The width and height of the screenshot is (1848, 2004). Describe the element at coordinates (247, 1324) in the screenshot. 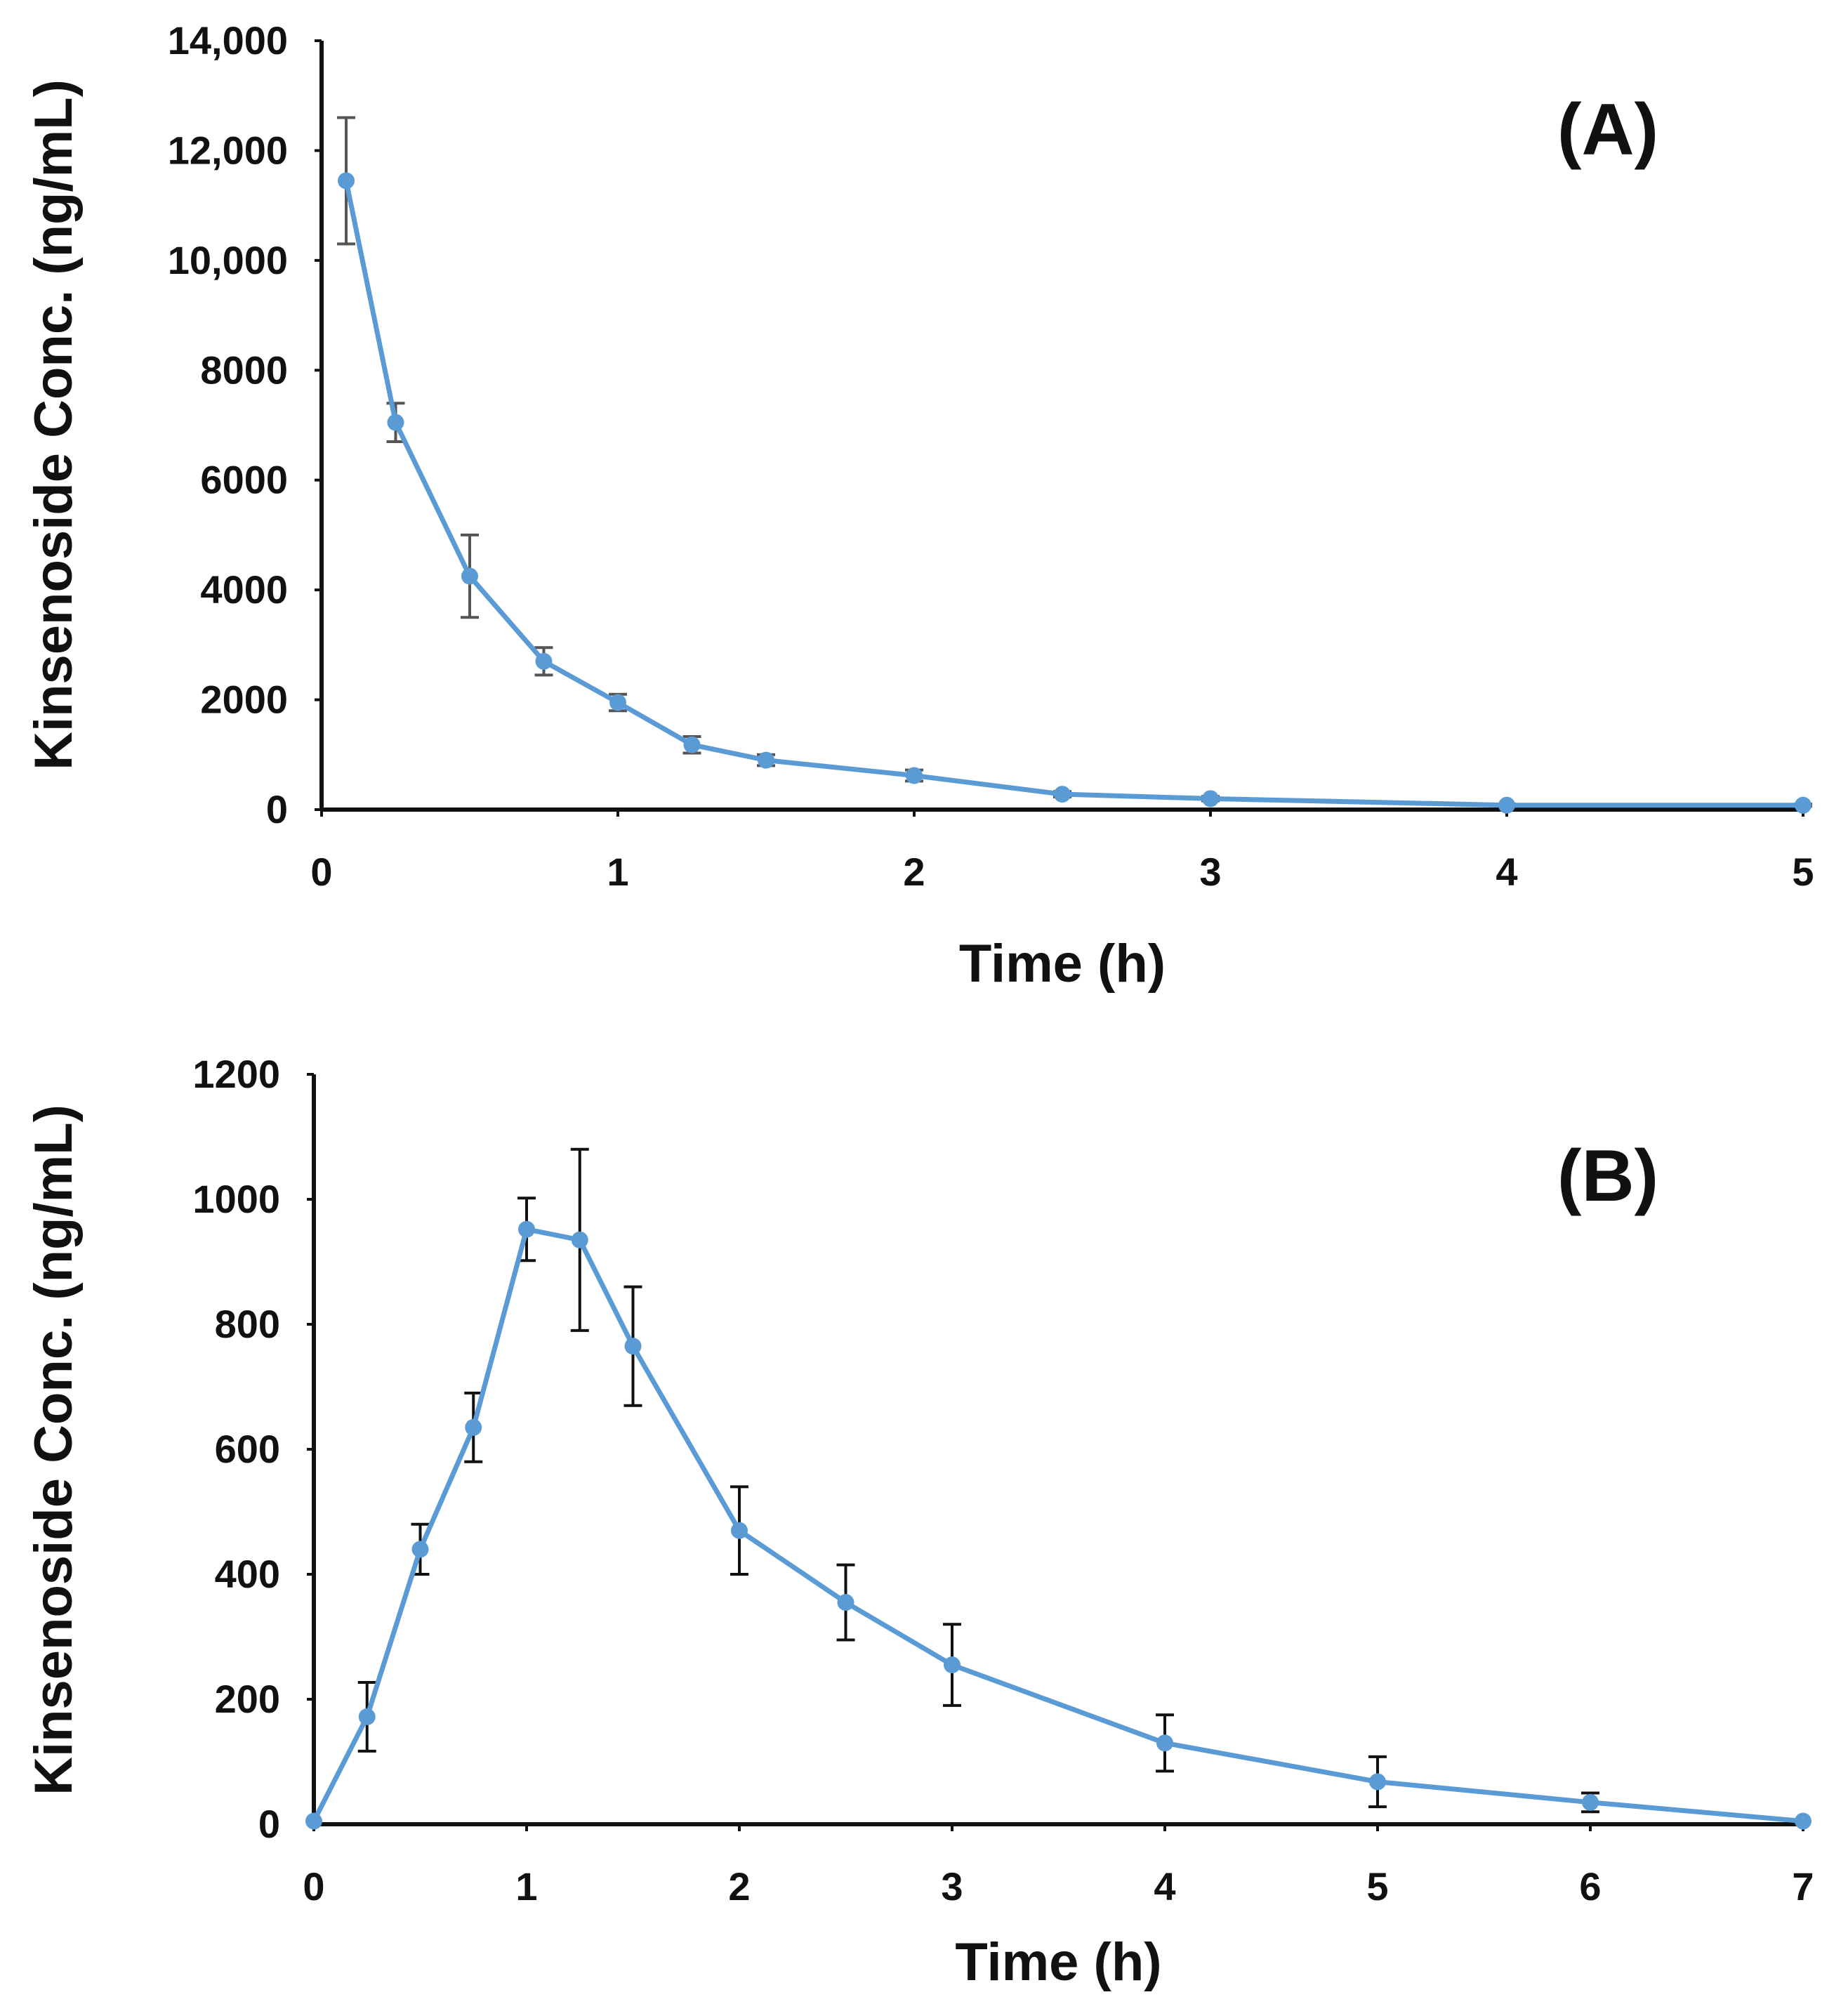

I see `y-tick-label: 800` at that location.